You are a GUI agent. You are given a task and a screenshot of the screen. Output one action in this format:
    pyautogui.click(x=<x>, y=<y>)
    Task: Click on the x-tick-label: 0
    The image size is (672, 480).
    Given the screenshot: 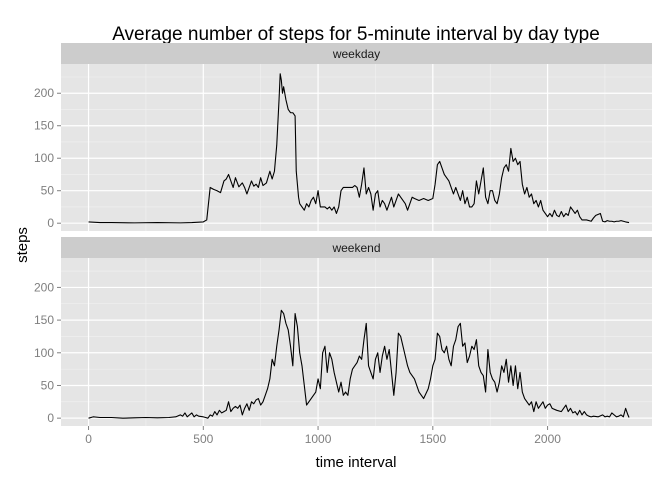 What is the action you would take?
    pyautogui.click(x=88, y=439)
    